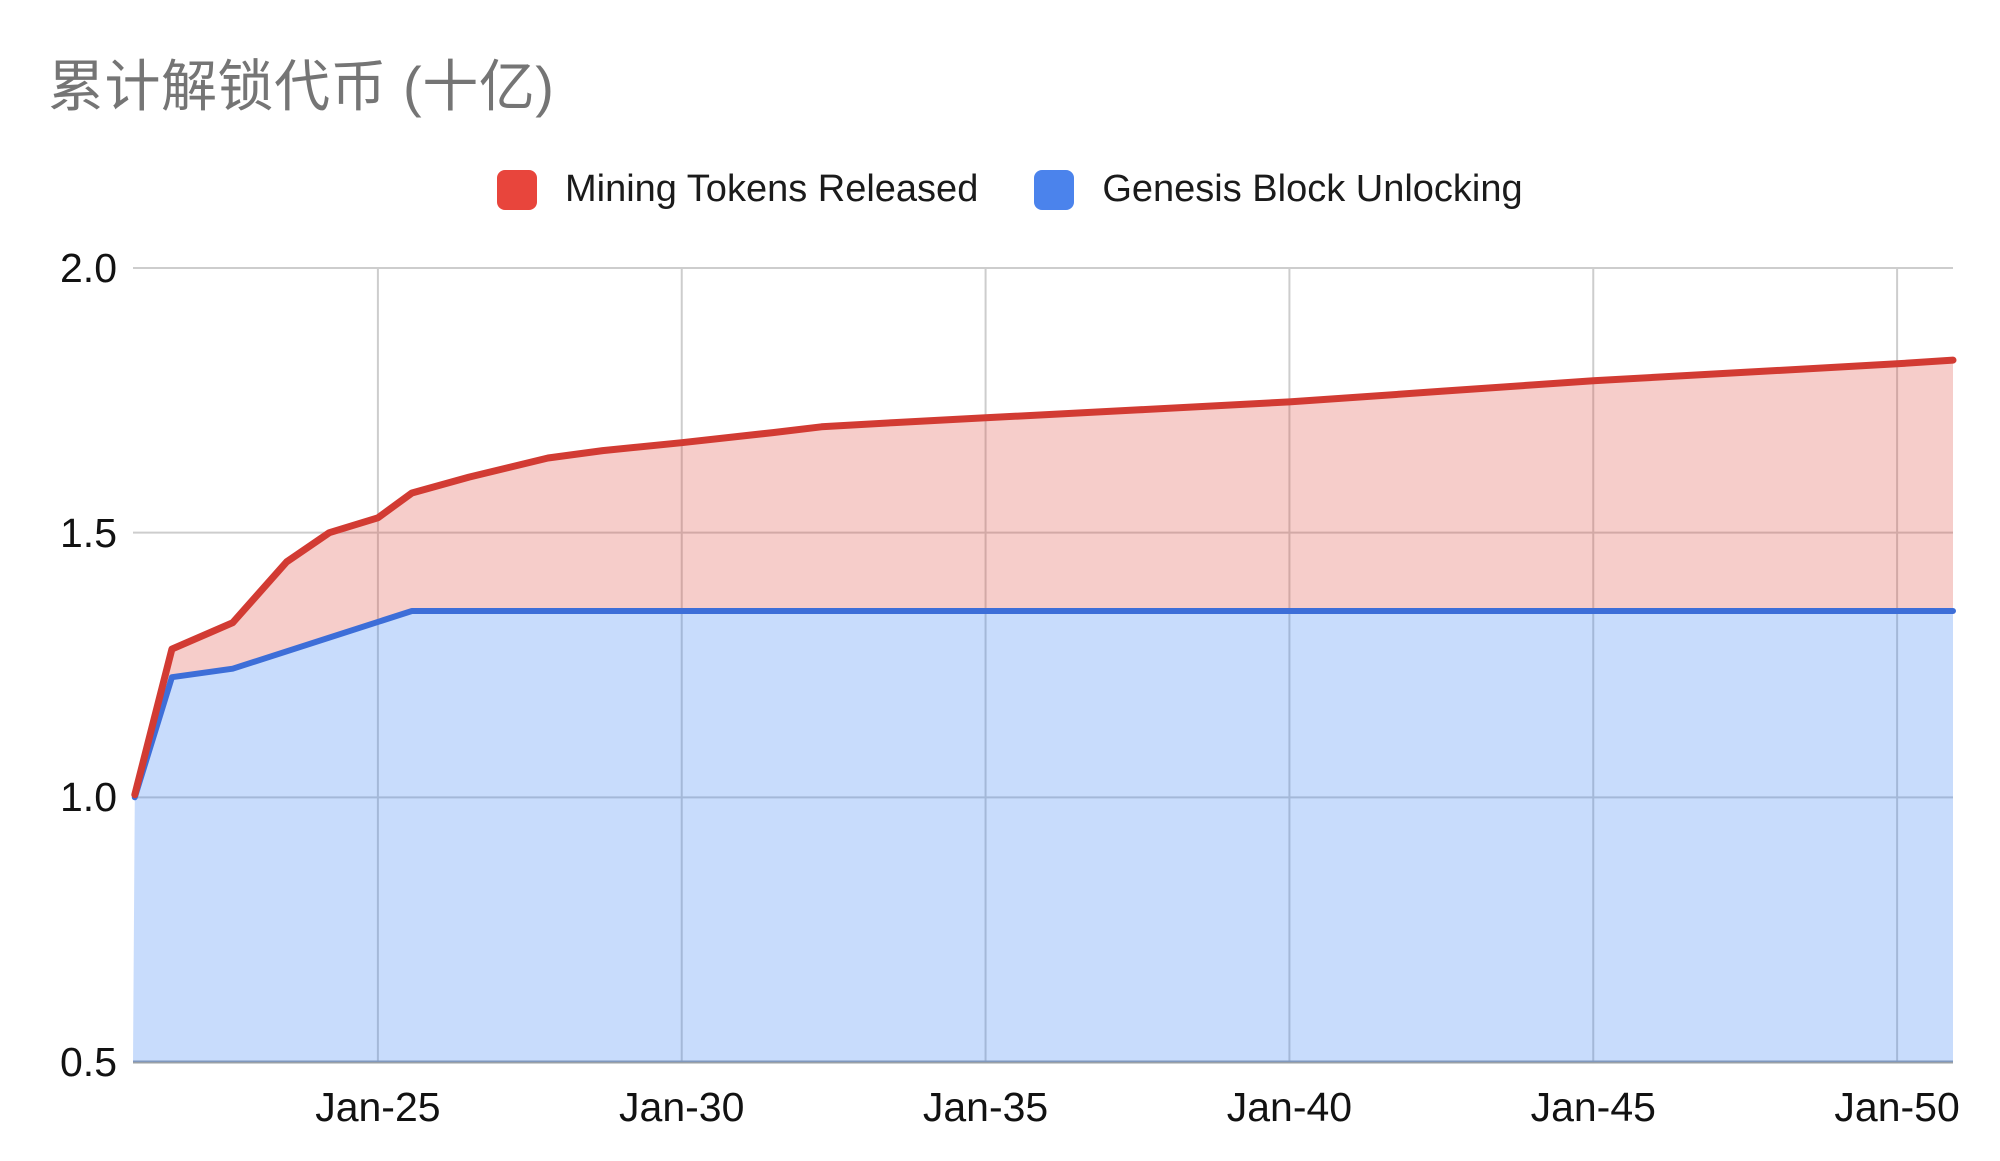 This screenshot has height=1161, width=2000. I want to click on x-tick-label: Jan-45, so click(1593, 1107).